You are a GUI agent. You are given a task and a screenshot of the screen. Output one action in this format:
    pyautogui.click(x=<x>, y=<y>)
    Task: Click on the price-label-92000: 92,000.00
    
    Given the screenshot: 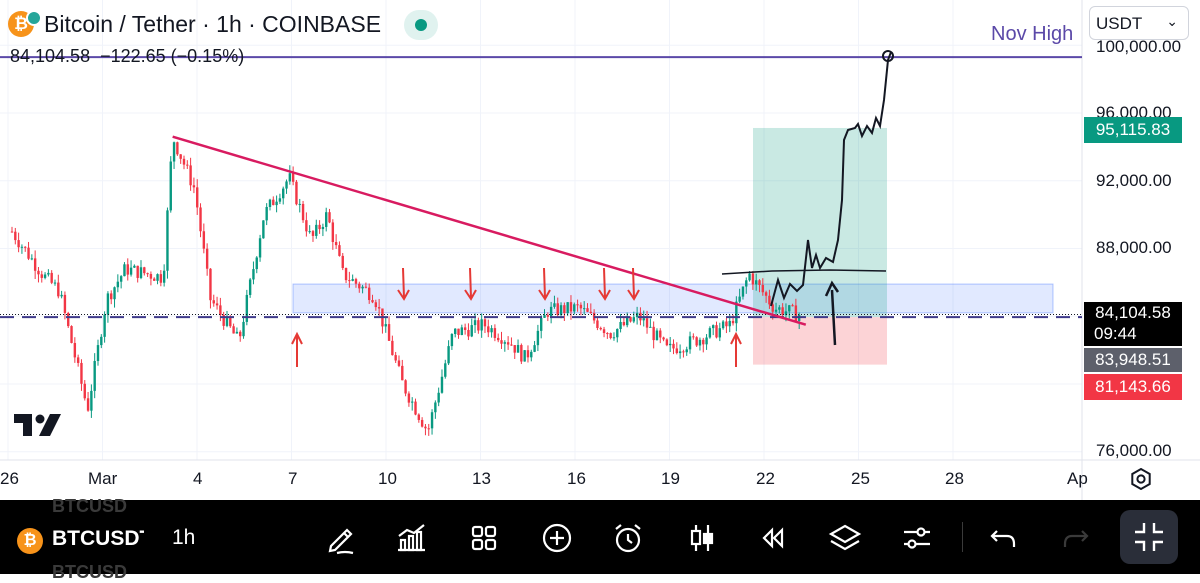 What is the action you would take?
    pyautogui.click(x=1134, y=180)
    